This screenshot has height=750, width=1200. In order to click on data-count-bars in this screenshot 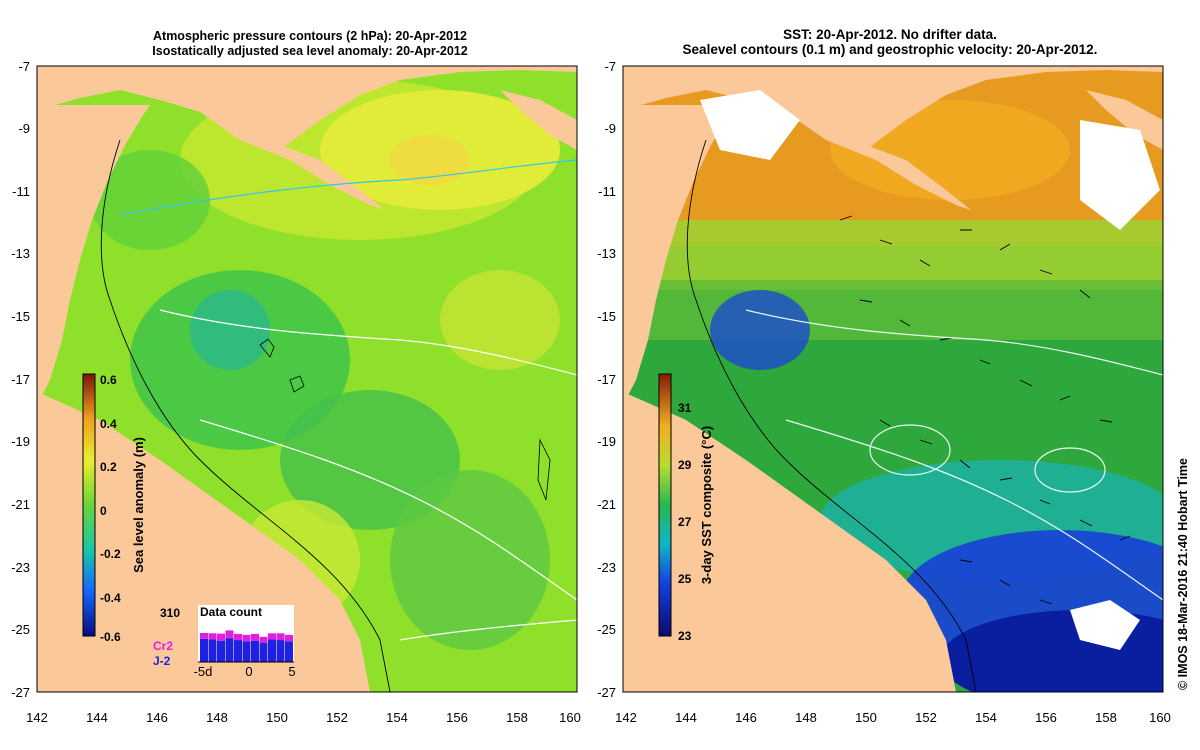, I will do `click(246, 646)`.